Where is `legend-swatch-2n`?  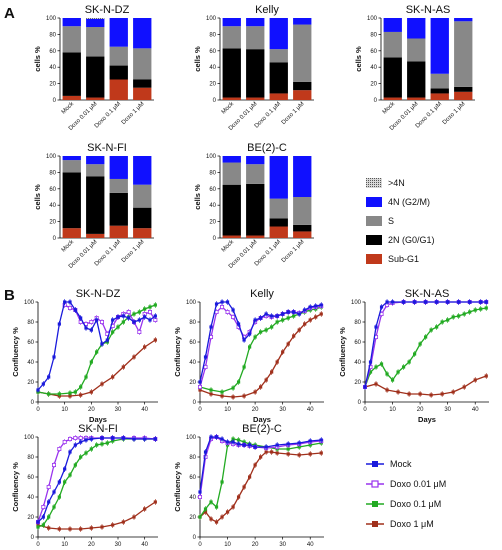 legend-swatch-2n is located at coordinates (374, 240).